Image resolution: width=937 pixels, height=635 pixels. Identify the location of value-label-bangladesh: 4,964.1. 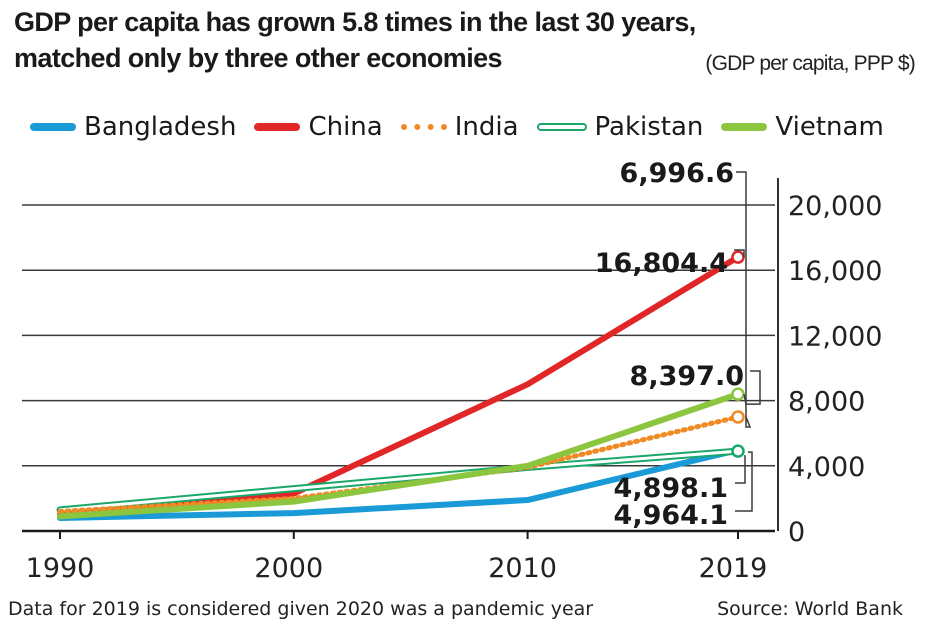
(671, 515).